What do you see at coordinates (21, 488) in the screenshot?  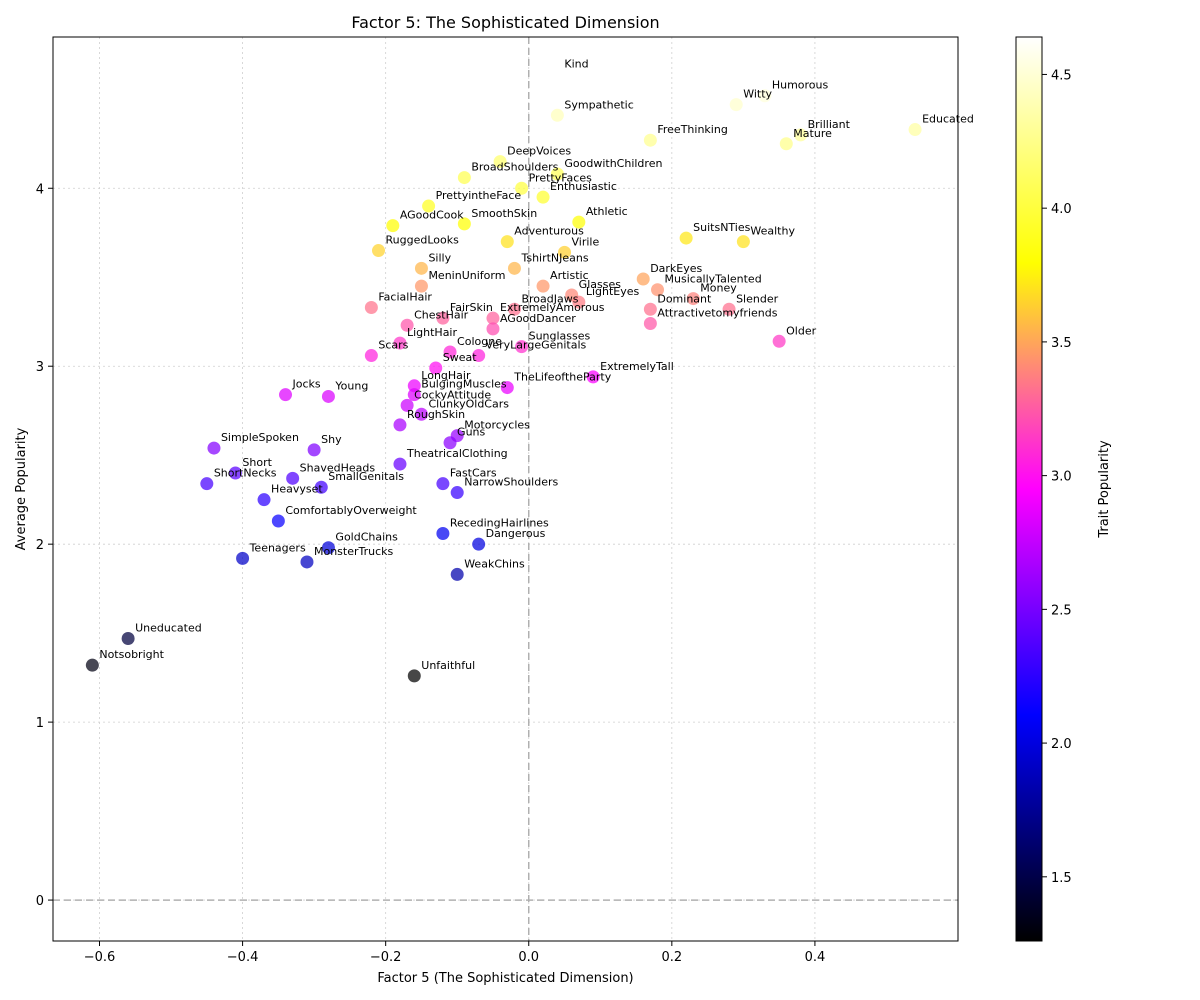 I see `y-axis-title: Average Popularity` at bounding box center [21, 488].